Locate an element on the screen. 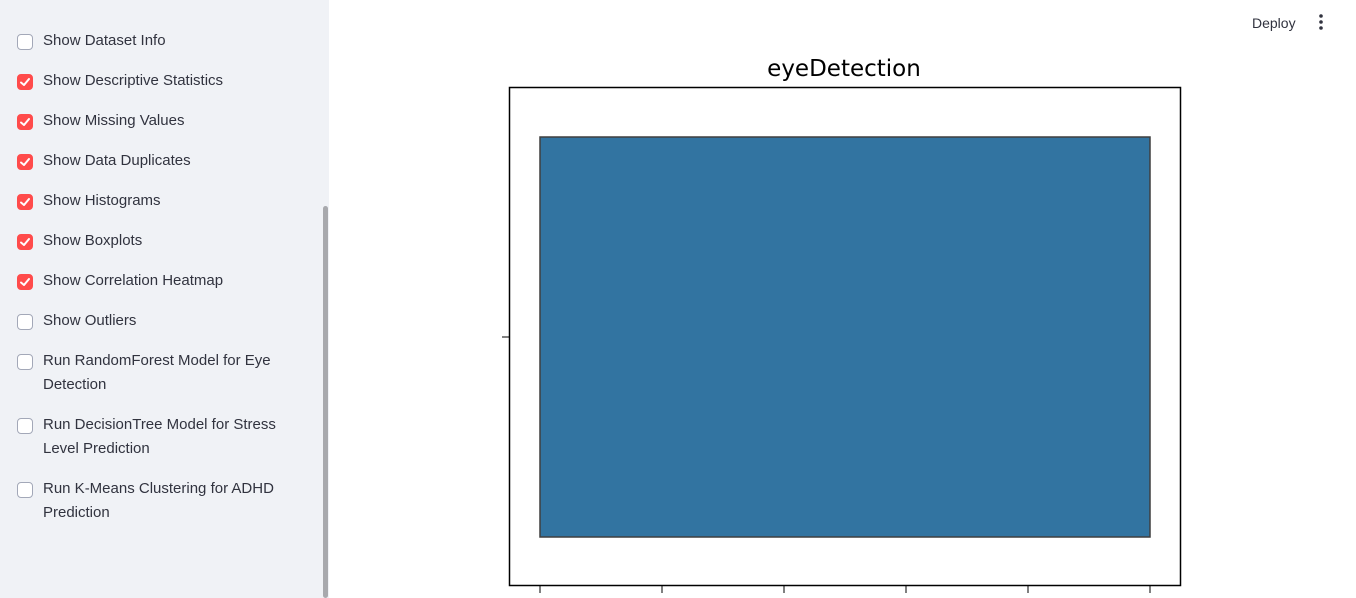 The height and width of the screenshot is (598, 1356). checkbox-label: Show Dataset Info is located at coordinates (104, 40).